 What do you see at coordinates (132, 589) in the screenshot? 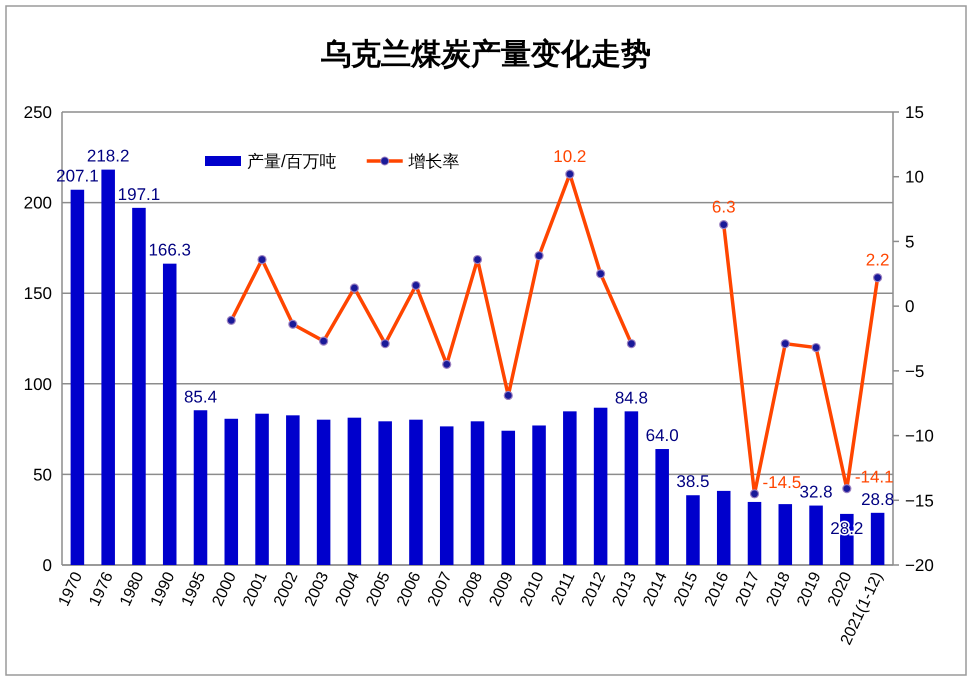
I see `x-tick-label: 1980` at bounding box center [132, 589].